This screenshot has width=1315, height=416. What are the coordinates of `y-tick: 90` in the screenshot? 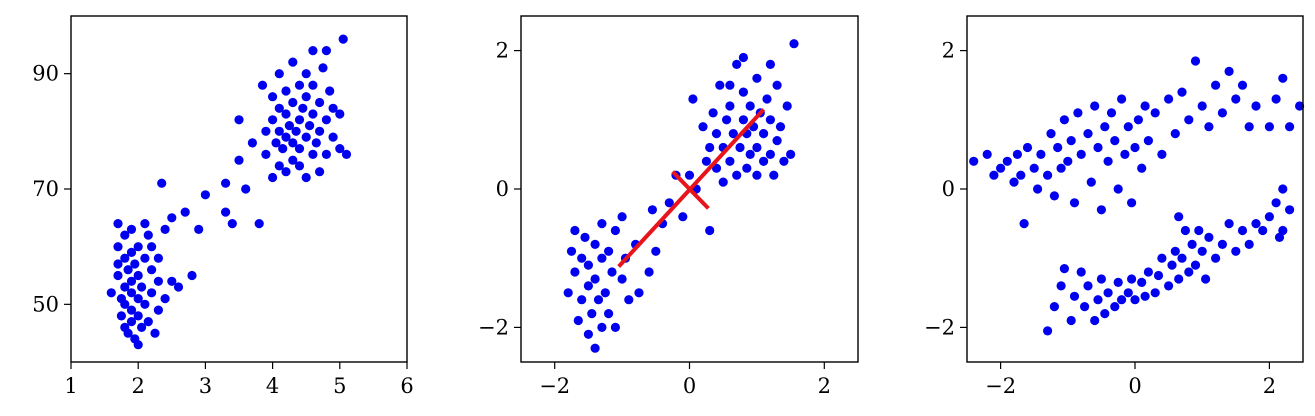 It's located at (51, 74).